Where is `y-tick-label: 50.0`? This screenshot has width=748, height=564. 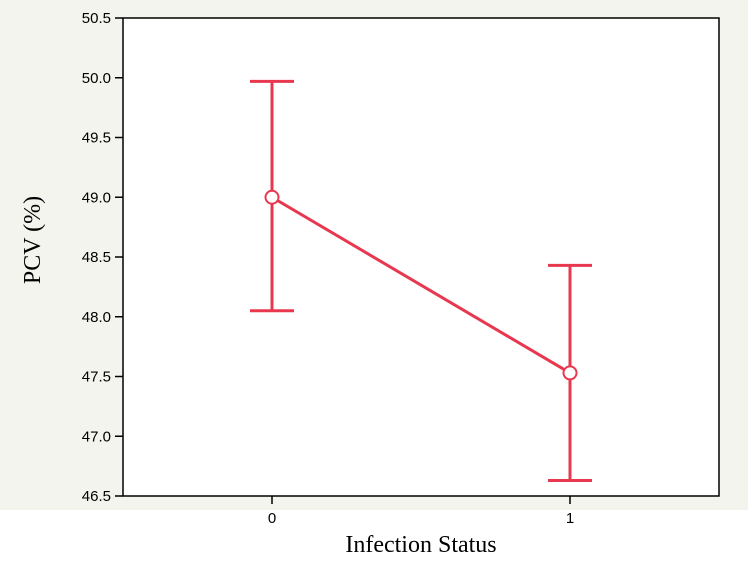
y-tick-label: 50.0 is located at coordinates (96, 78).